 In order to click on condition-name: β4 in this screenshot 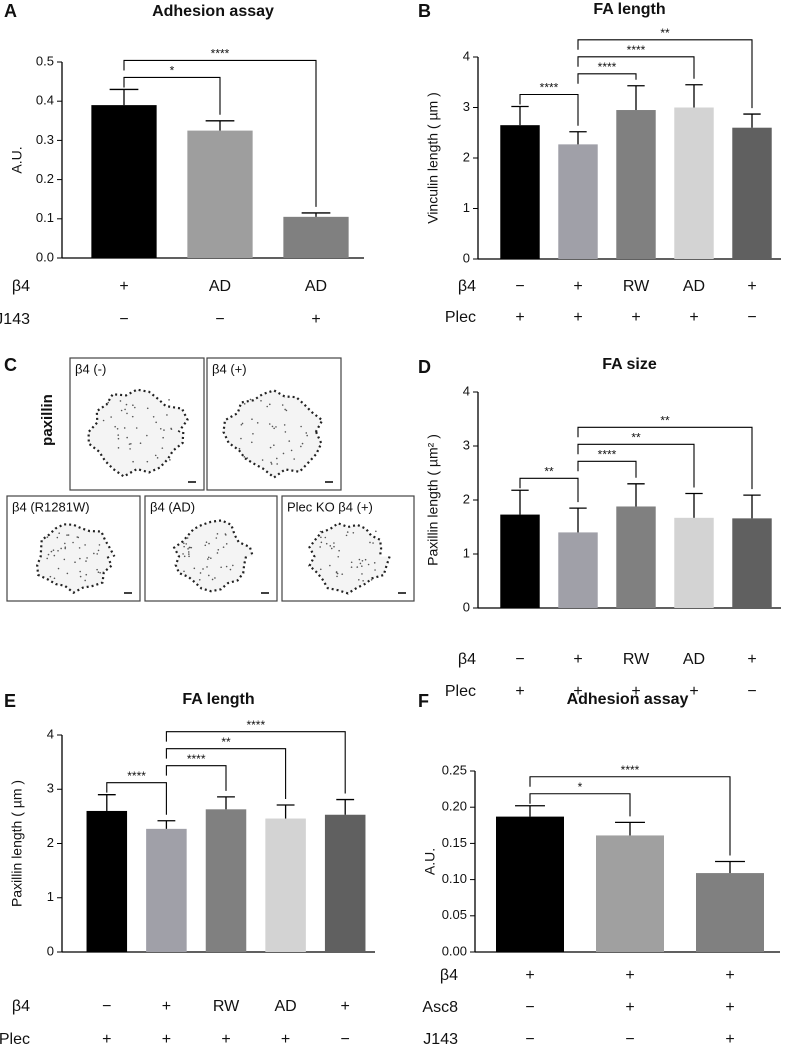, I will do `click(21, 286)`.